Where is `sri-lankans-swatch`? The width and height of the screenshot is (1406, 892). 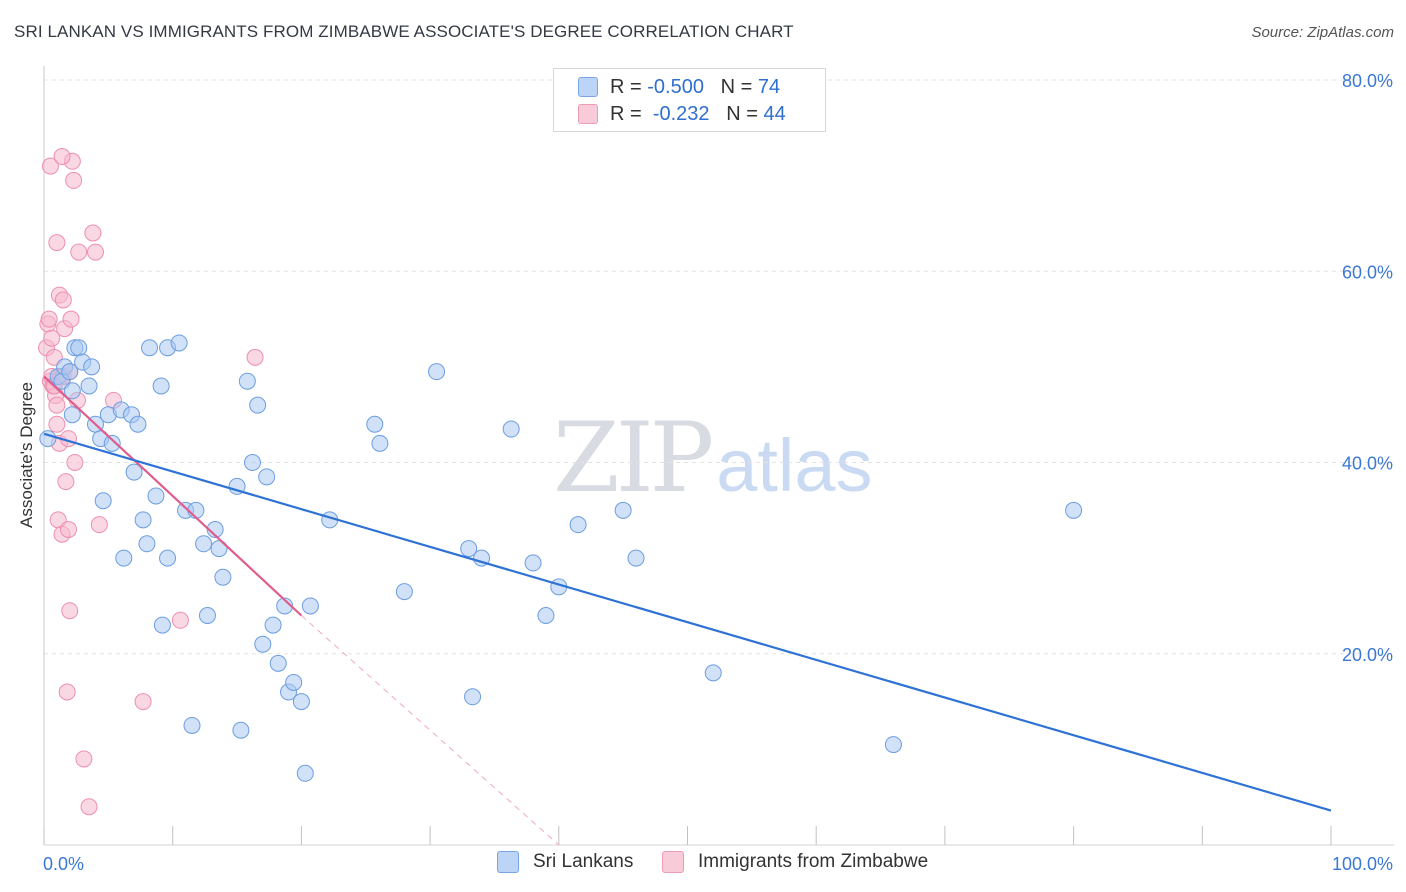
sri-lankans-swatch is located at coordinates (508, 862).